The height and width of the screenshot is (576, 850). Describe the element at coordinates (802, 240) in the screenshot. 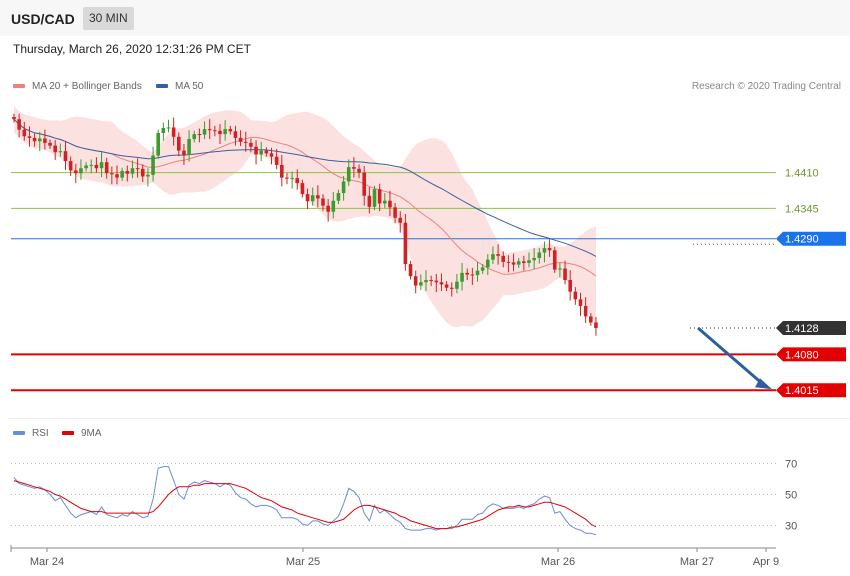

I see `price-tag-2: 1.4290` at that location.